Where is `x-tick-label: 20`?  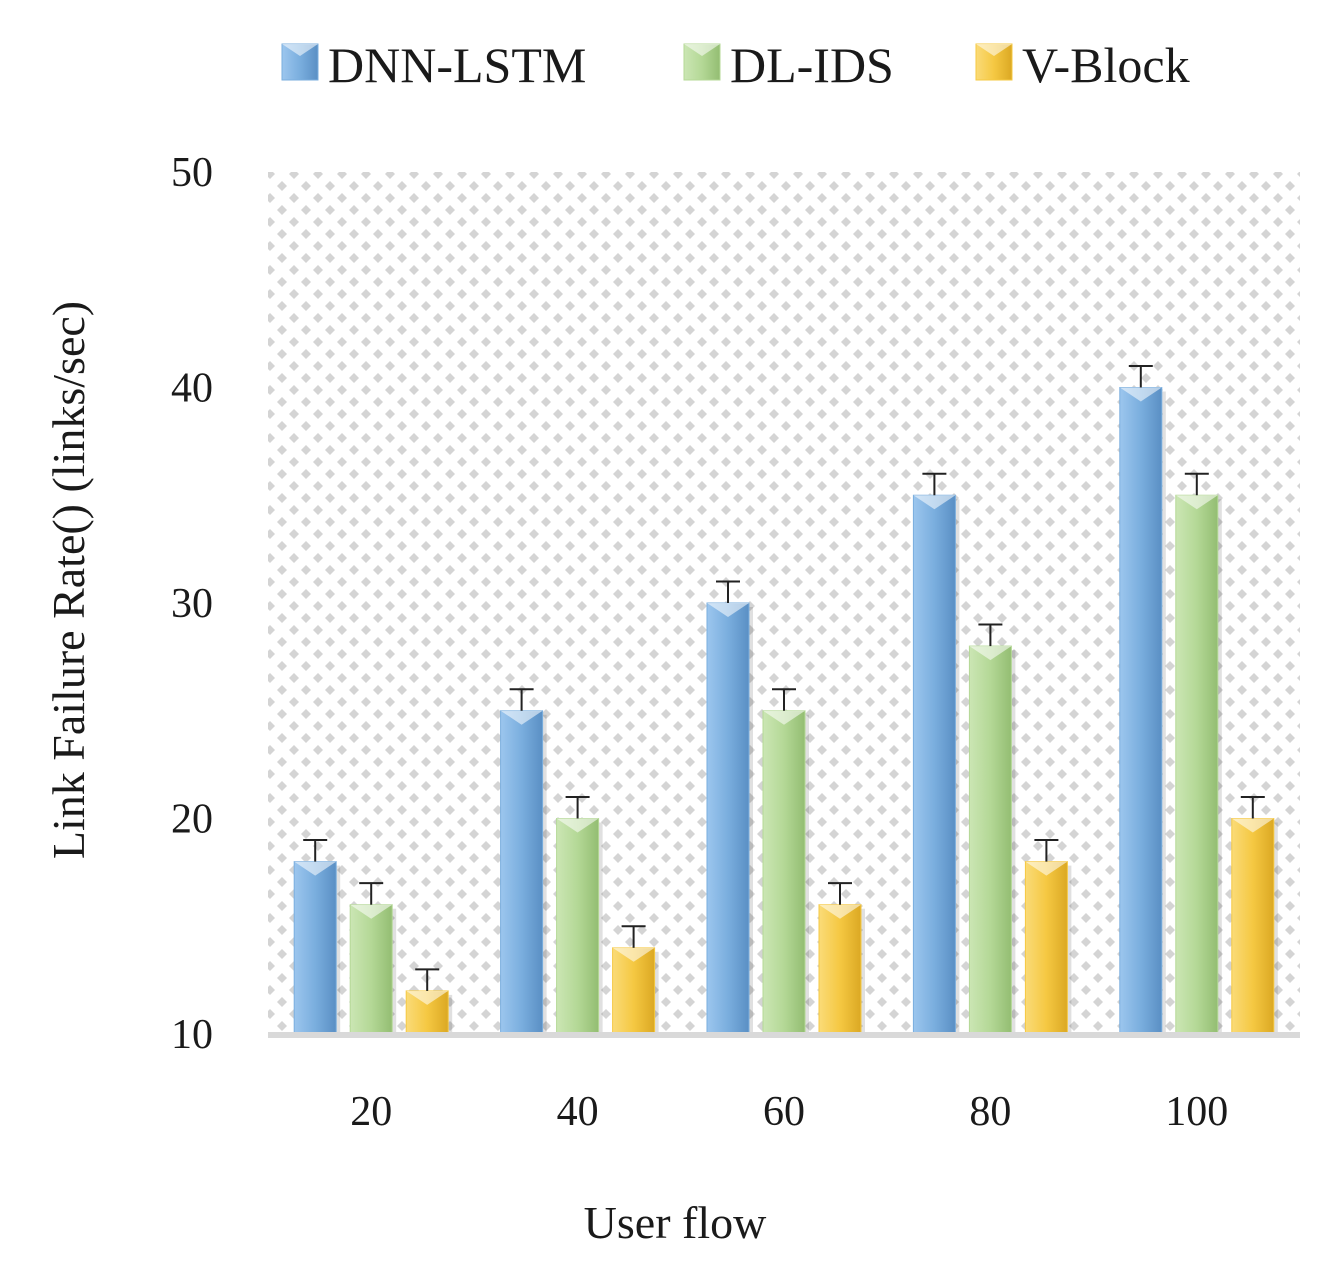
x-tick-label: 20 is located at coordinates (371, 1112).